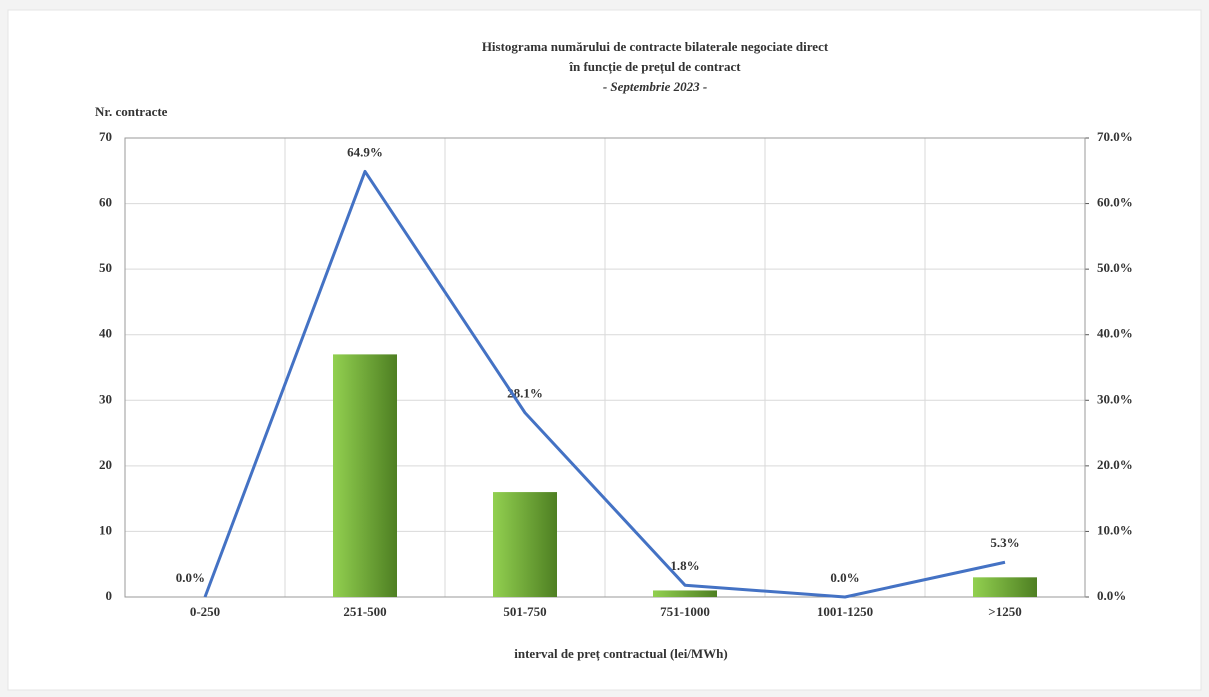 The image size is (1209, 697). I want to click on x-tick-label: 501-750, so click(524, 611).